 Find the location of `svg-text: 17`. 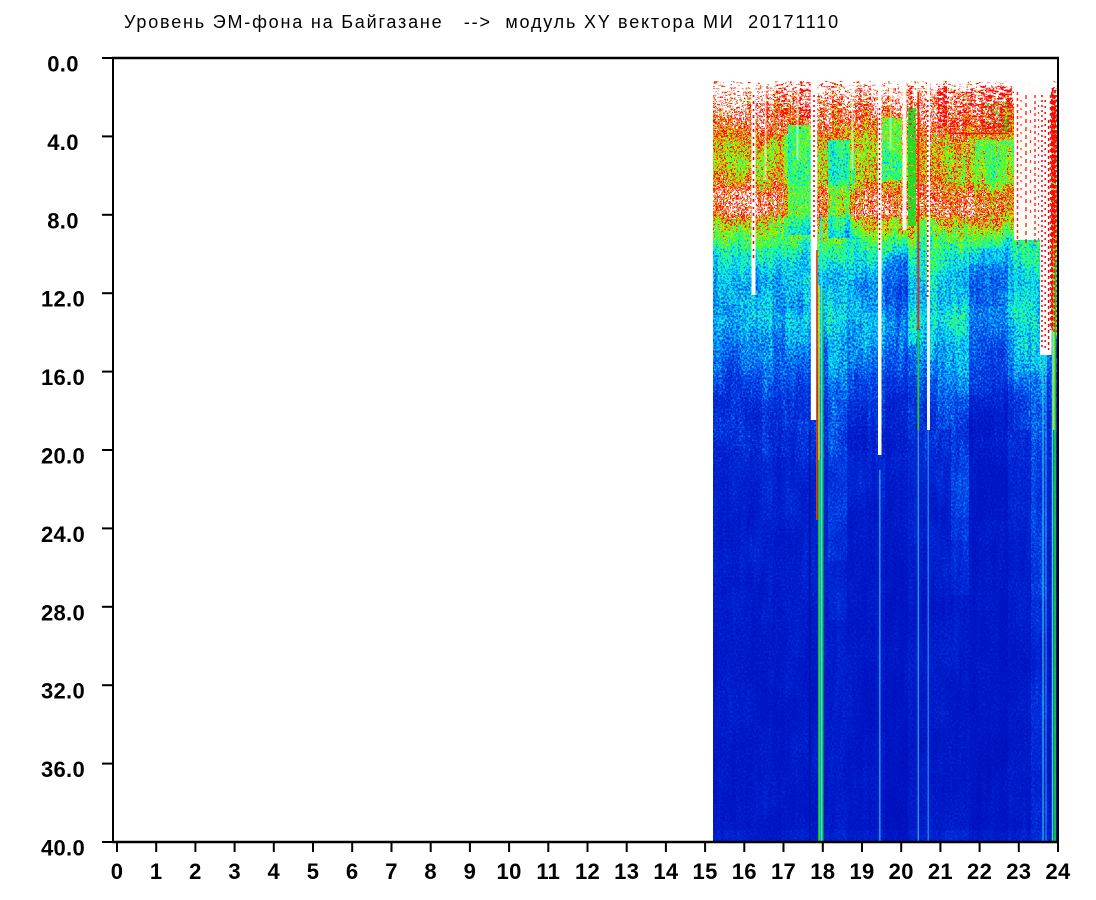

svg-text: 17 is located at coordinates (783, 871).